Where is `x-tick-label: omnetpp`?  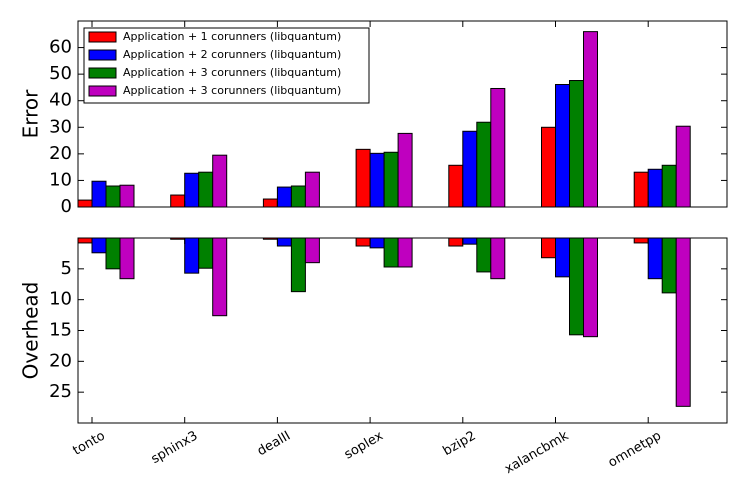 x-tick-label: omnetpp is located at coordinates (635, 450).